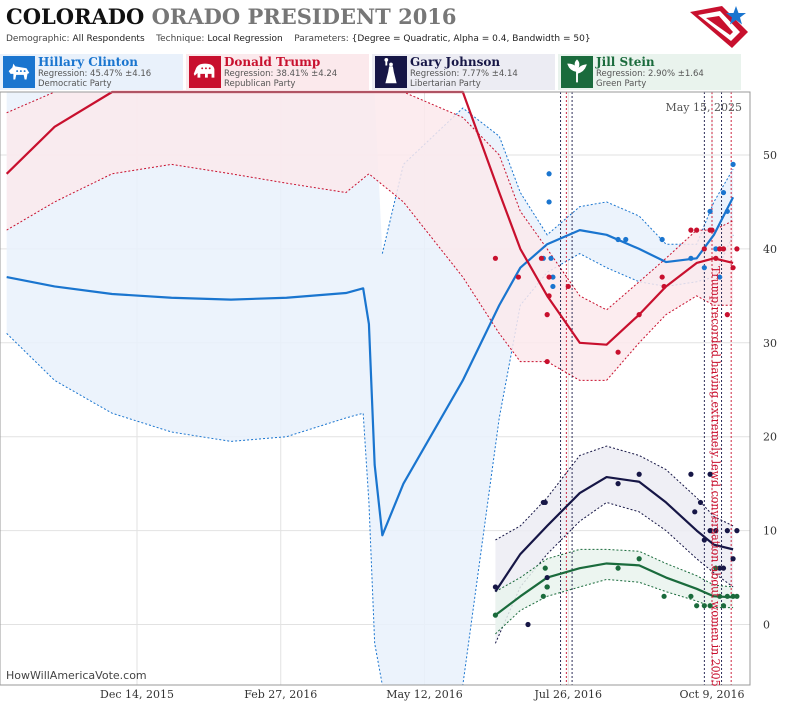 This screenshot has width=789, height=704. I want to click on technique-label: Technique:, so click(180, 39).